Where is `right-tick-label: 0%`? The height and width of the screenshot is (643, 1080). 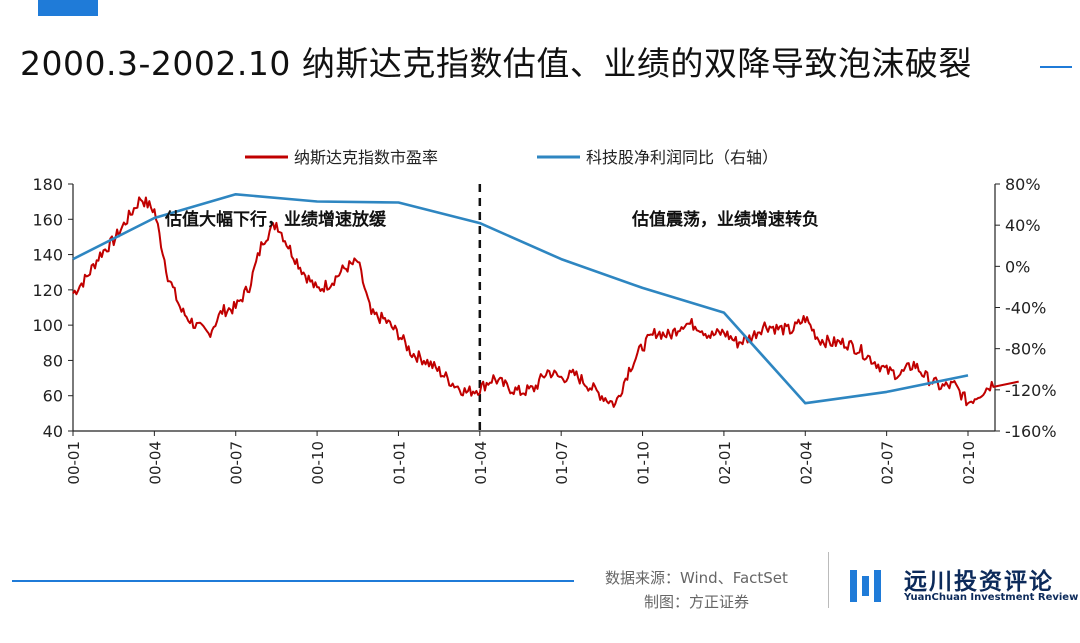 right-tick-label: 0% is located at coordinates (1017, 266).